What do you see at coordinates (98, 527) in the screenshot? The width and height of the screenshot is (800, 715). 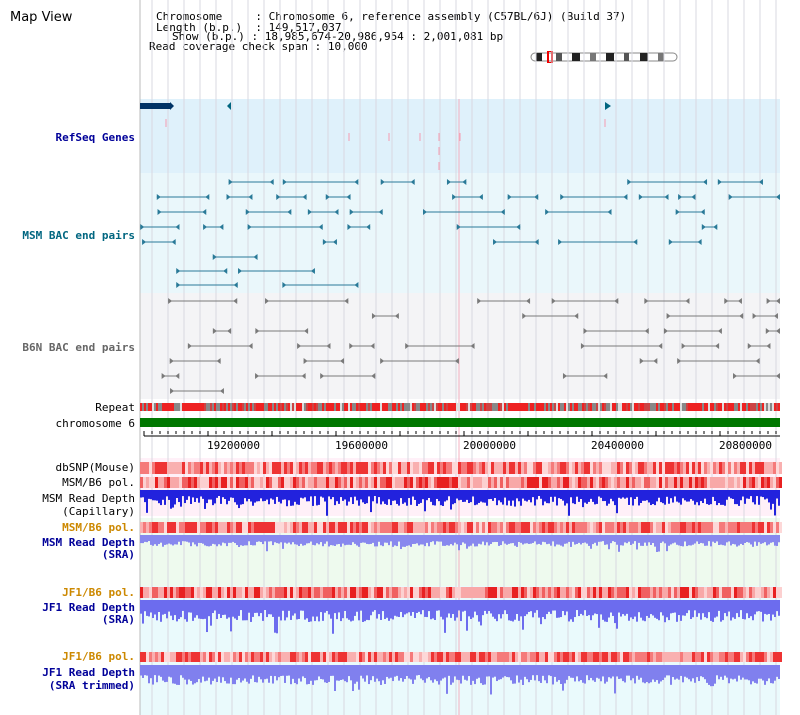 I see `msm-b6-pol-sra-label: MSM/B6 pol.` at bounding box center [98, 527].